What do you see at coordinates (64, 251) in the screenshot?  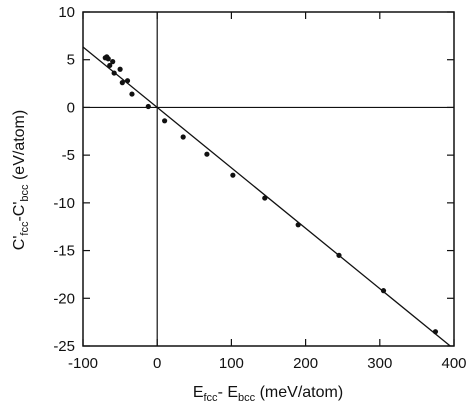 I see `y-tick-label: -15` at bounding box center [64, 251].